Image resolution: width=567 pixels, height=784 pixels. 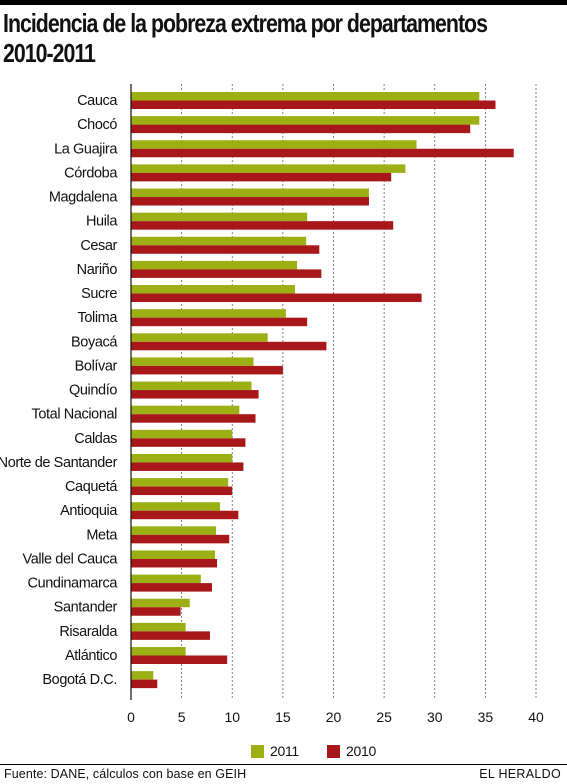 I want to click on legend: 2011 2010, so click(x=283, y=751).